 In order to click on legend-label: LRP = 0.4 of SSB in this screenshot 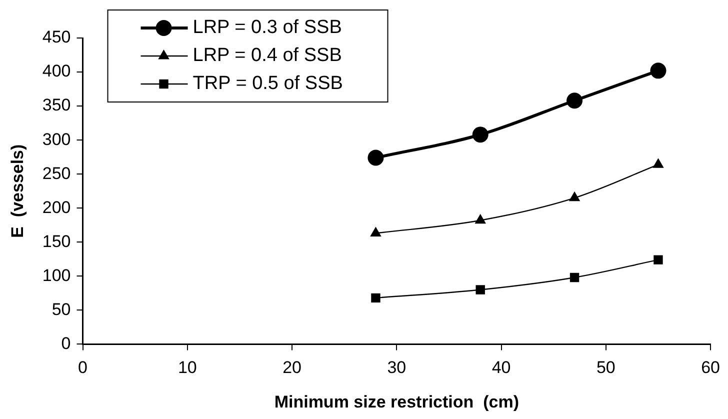, I will do `click(267, 55)`.